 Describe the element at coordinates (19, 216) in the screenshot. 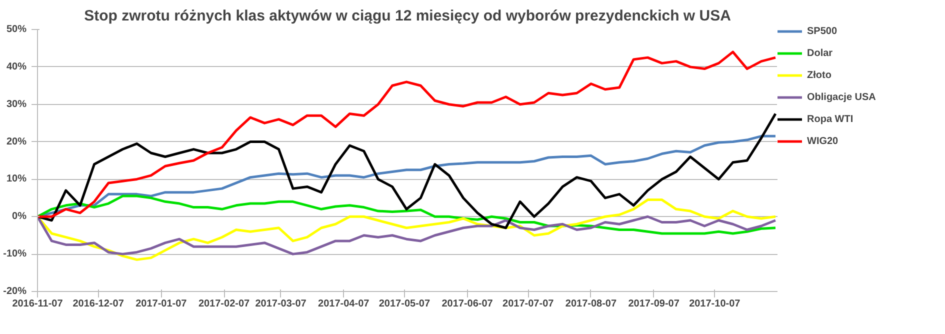

I see `y-tick-label: 0%` at that location.